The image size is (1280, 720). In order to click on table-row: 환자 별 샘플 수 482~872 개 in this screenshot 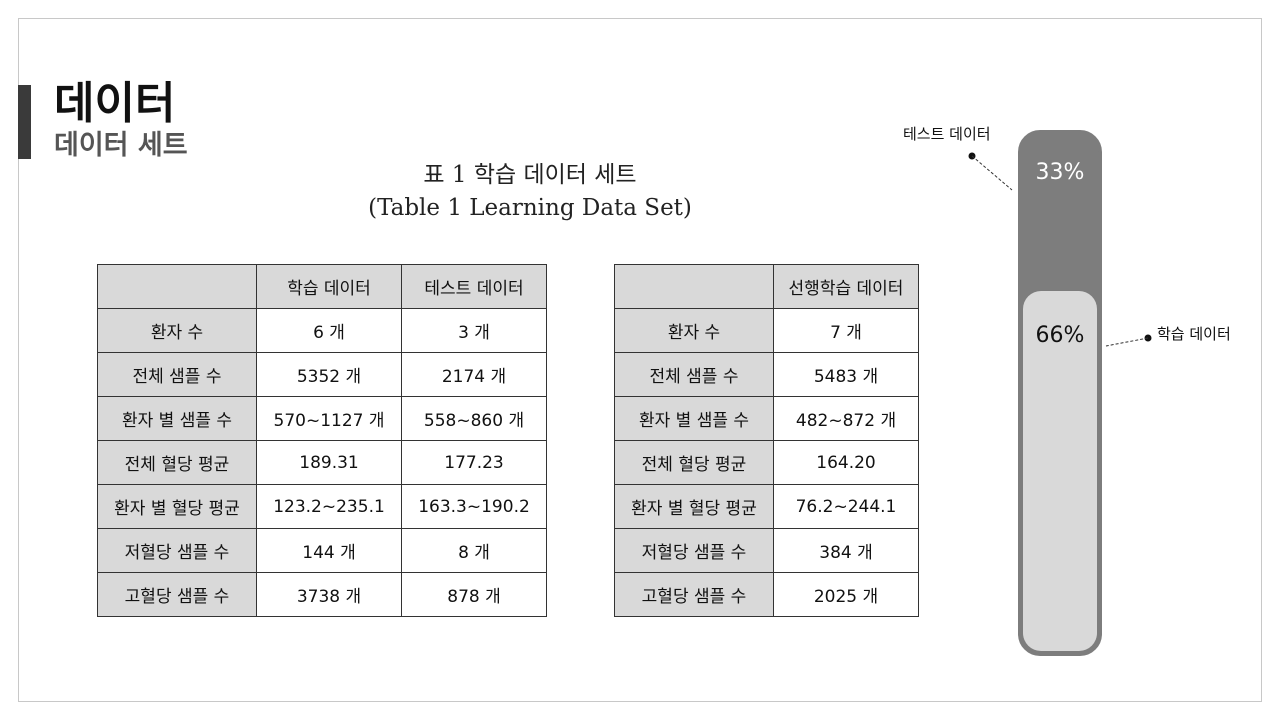, I will do `click(766, 418)`.